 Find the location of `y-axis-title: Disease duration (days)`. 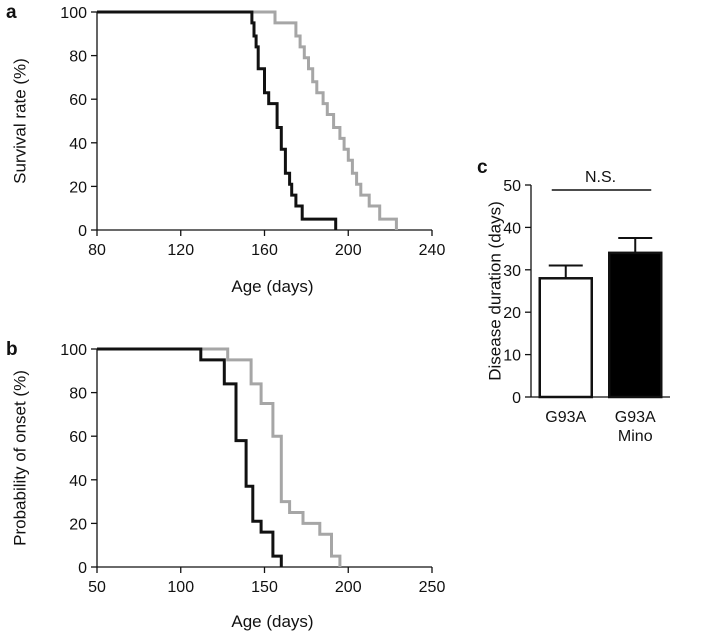

y-axis-title: Disease duration (days) is located at coordinates (495, 291).